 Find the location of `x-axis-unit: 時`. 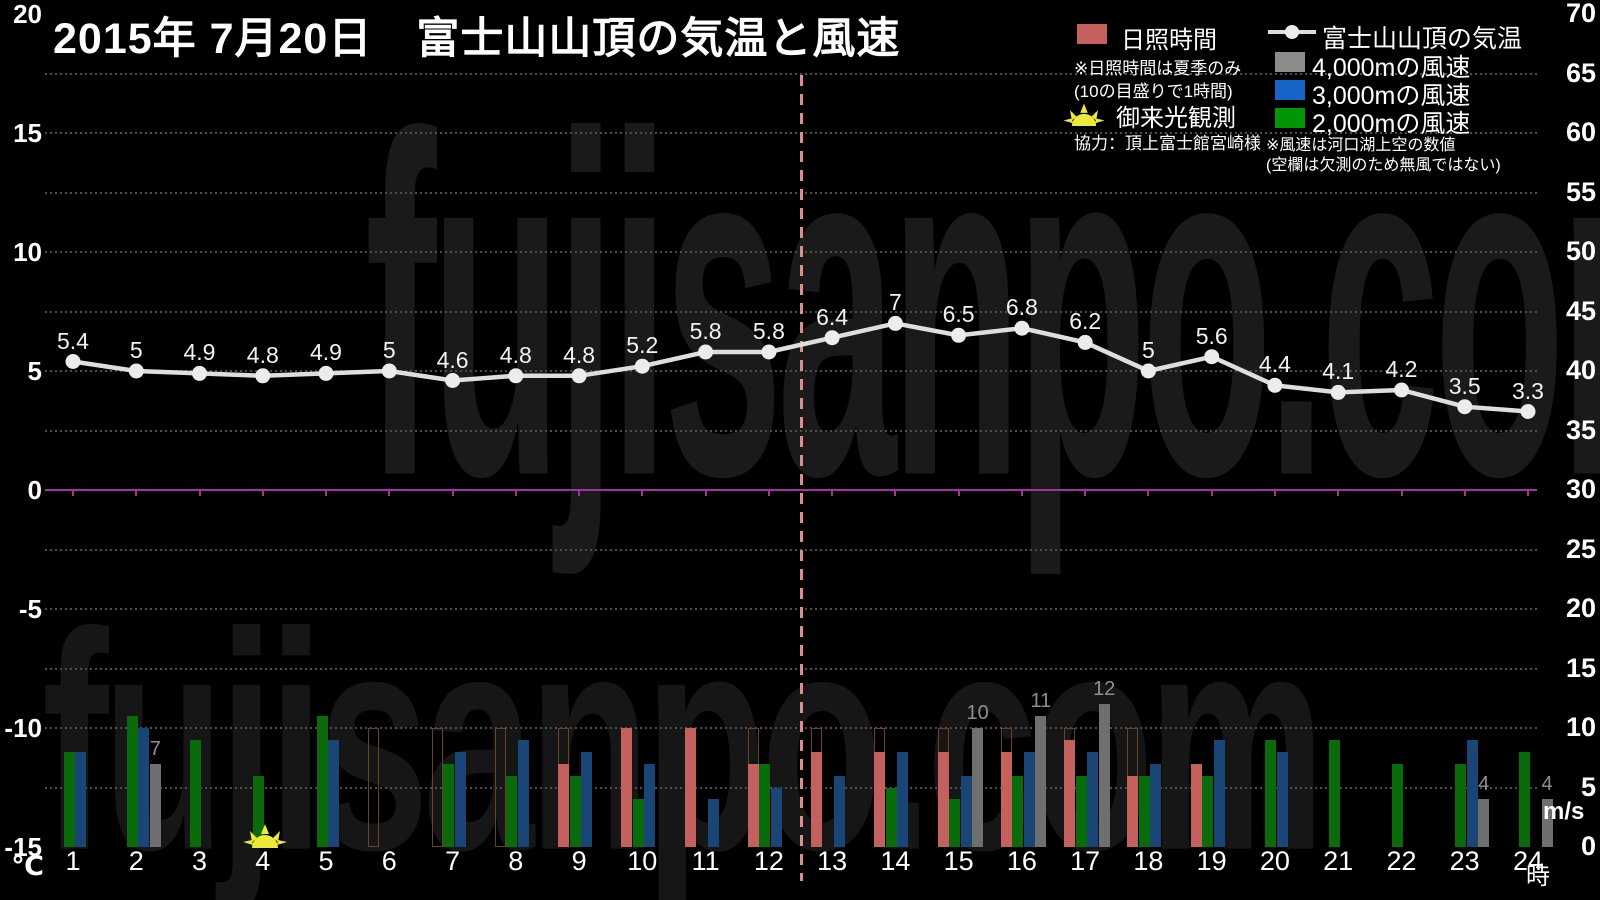

x-axis-unit: 時 is located at coordinates (1538, 876).